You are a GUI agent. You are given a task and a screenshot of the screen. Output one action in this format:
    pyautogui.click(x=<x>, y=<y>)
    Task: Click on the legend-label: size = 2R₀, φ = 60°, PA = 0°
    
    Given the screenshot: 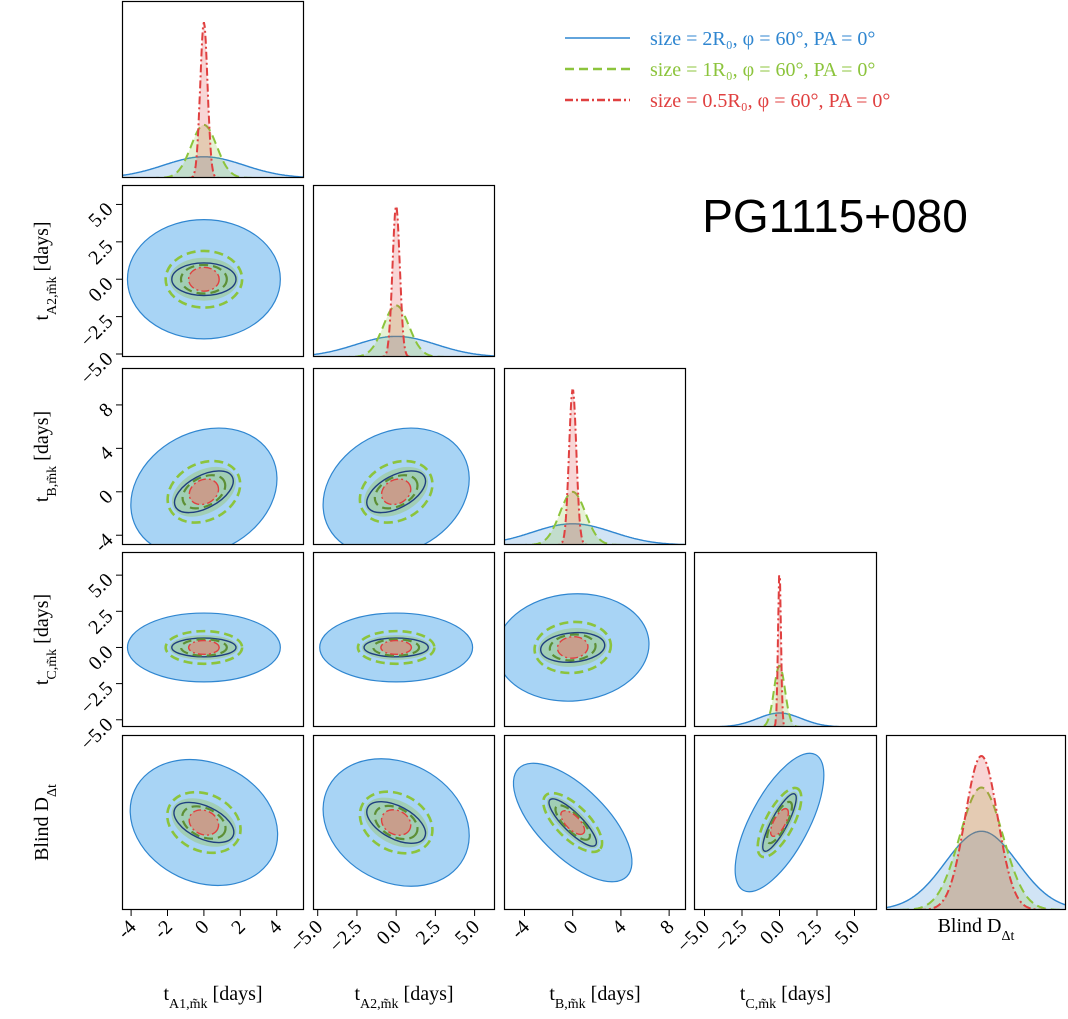 What is the action you would take?
    pyautogui.click(x=762, y=39)
    